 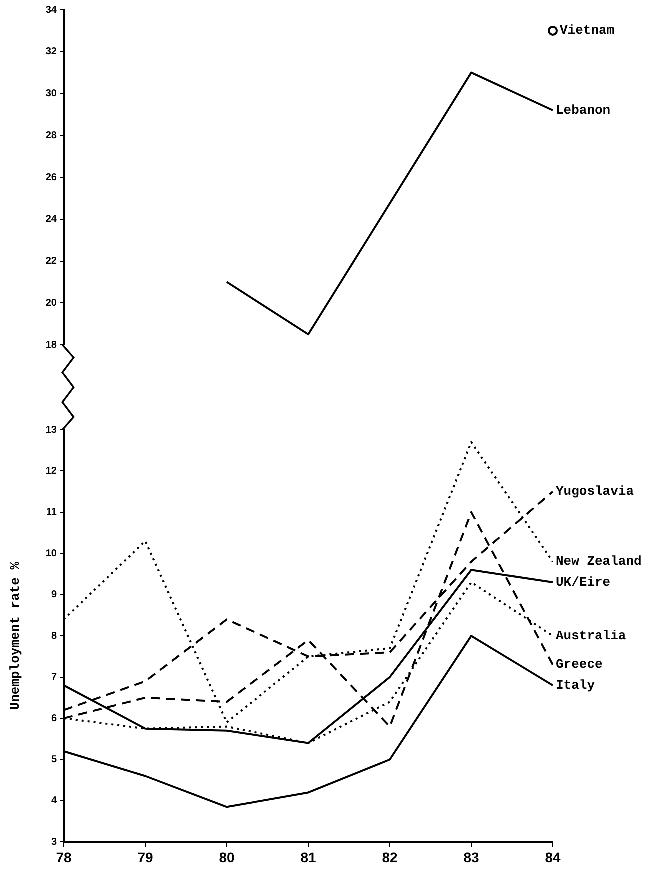 I want to click on x-tick-label: 79, so click(x=146, y=857).